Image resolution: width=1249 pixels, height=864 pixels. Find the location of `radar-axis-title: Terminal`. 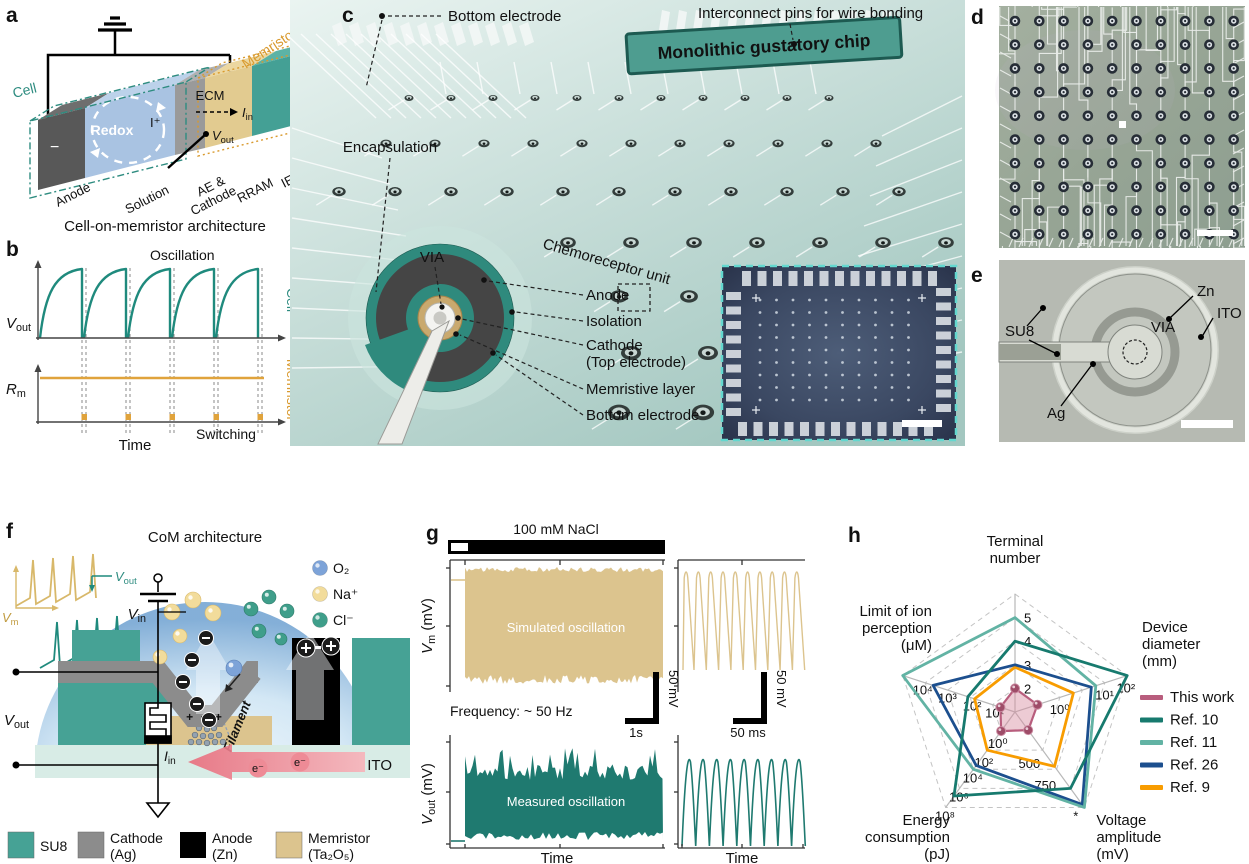

radar-axis-title: Terminal is located at coordinates (1015, 541).